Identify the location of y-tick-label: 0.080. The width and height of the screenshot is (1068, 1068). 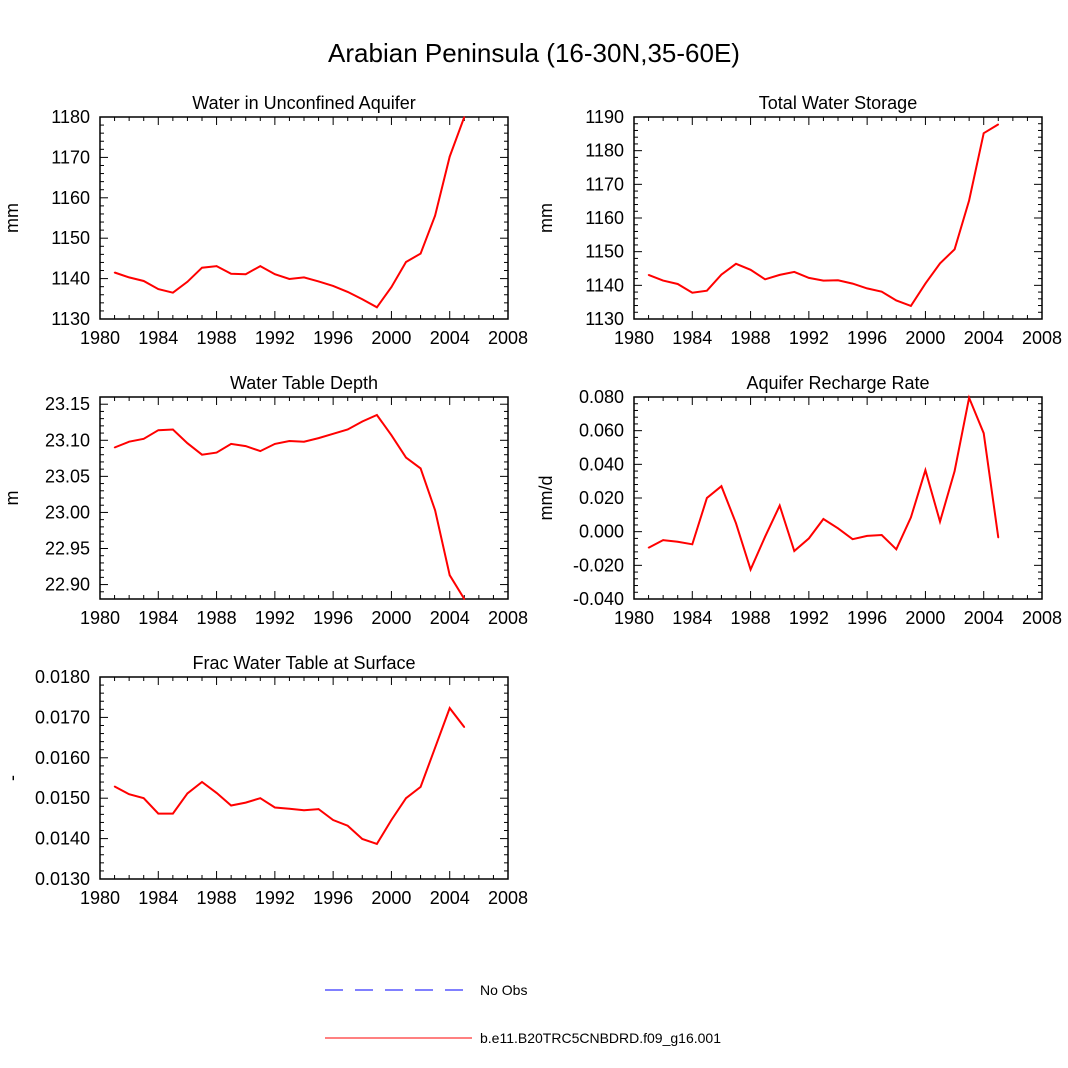
(601, 397).